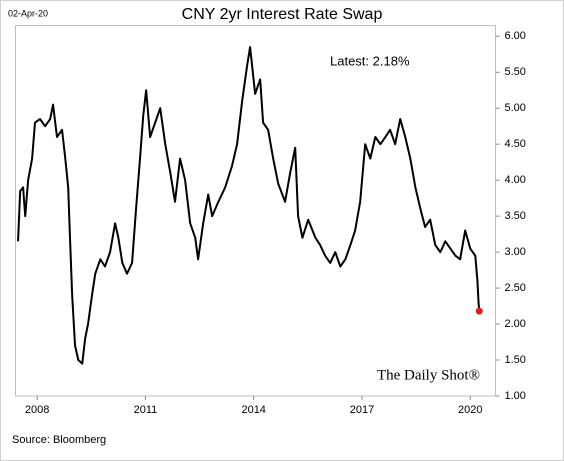 This screenshot has width=564, height=461. What do you see at coordinates (59, 440) in the screenshot?
I see `source: Source: Bloomberg` at bounding box center [59, 440].